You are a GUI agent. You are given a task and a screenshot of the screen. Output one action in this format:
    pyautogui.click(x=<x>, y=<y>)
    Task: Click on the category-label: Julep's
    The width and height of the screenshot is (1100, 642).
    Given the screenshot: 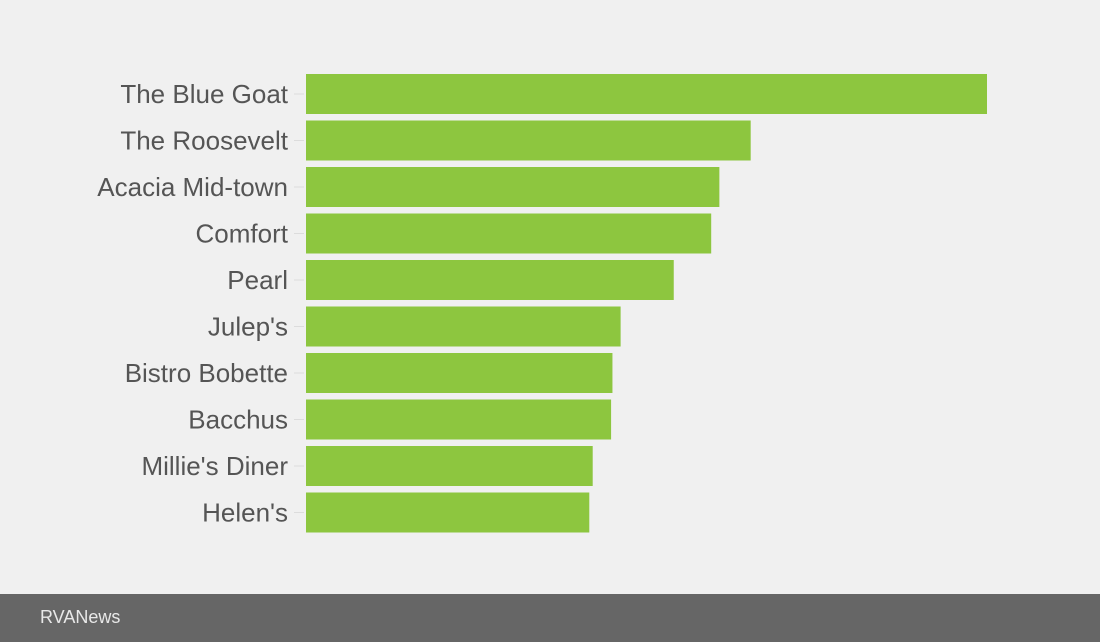 What is the action you would take?
    pyautogui.click(x=248, y=327)
    